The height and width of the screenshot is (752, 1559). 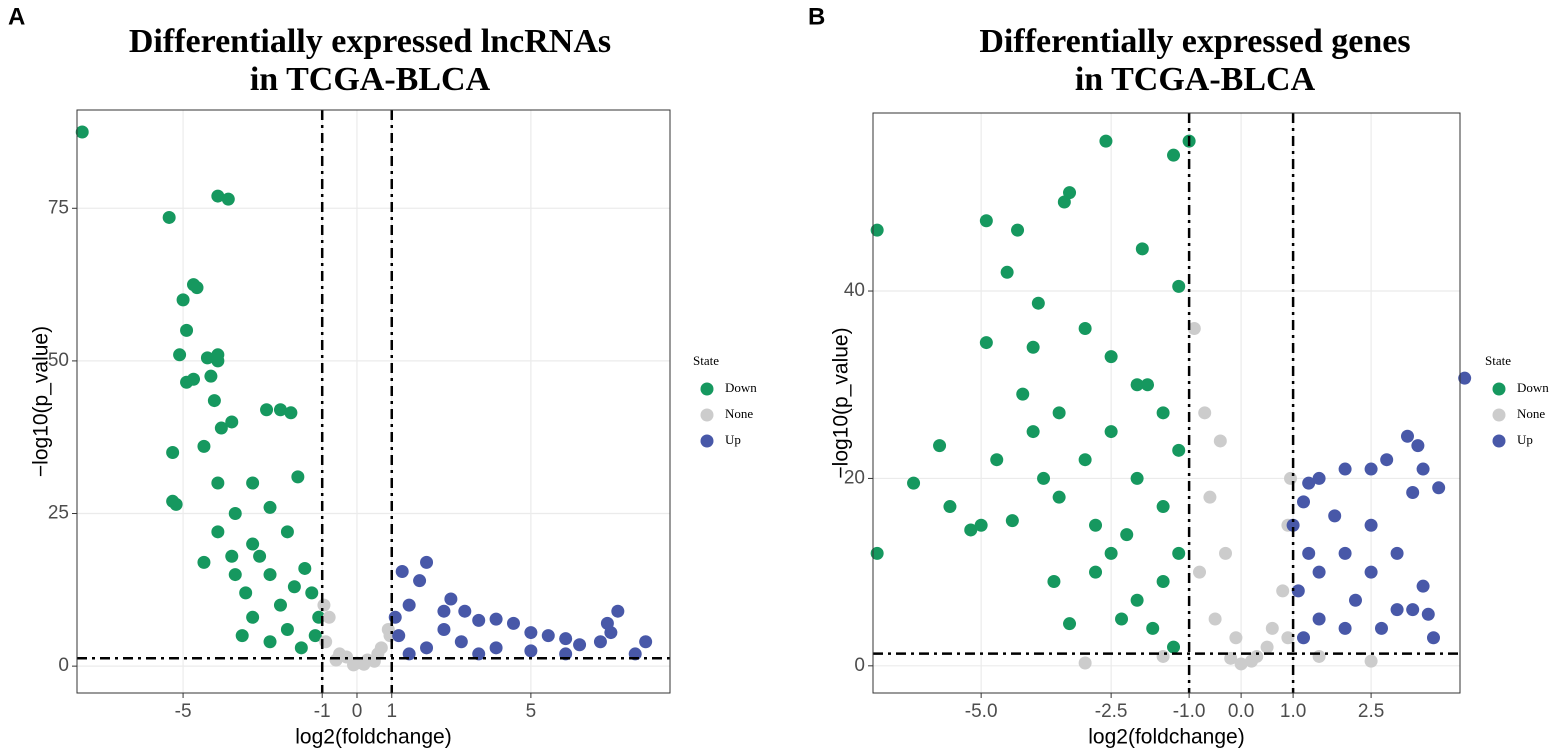 What do you see at coordinates (981, 711) in the screenshot?
I see `x-tick-label: -5.0` at bounding box center [981, 711].